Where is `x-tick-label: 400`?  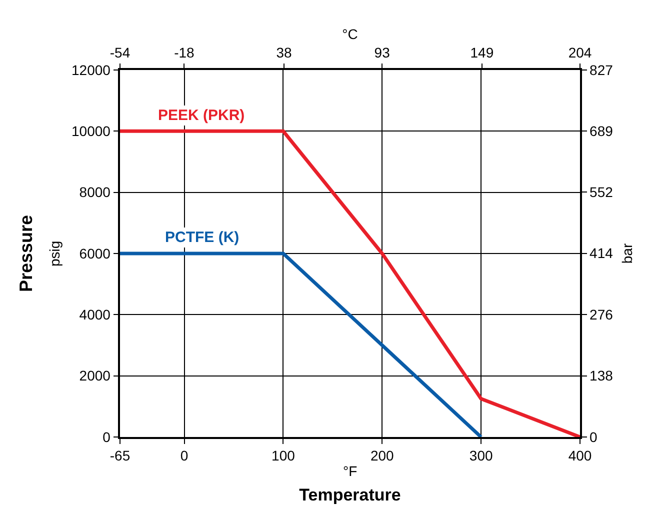
x-tick-label: 400 is located at coordinates (580, 456).